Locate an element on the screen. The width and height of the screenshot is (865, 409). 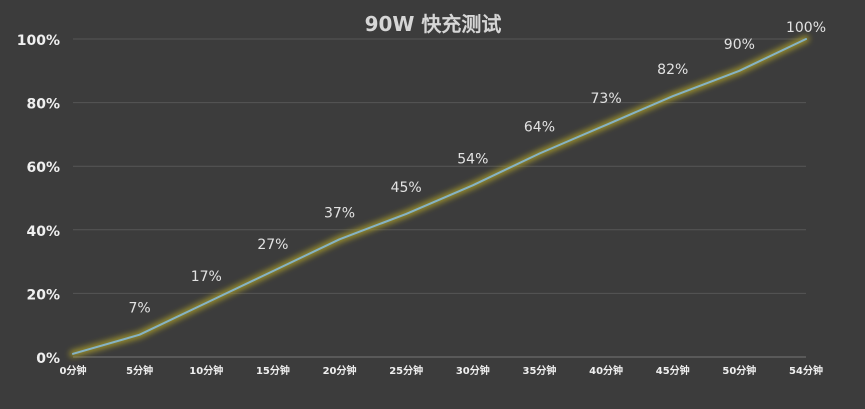
data-label: 90% is located at coordinates (739, 45).